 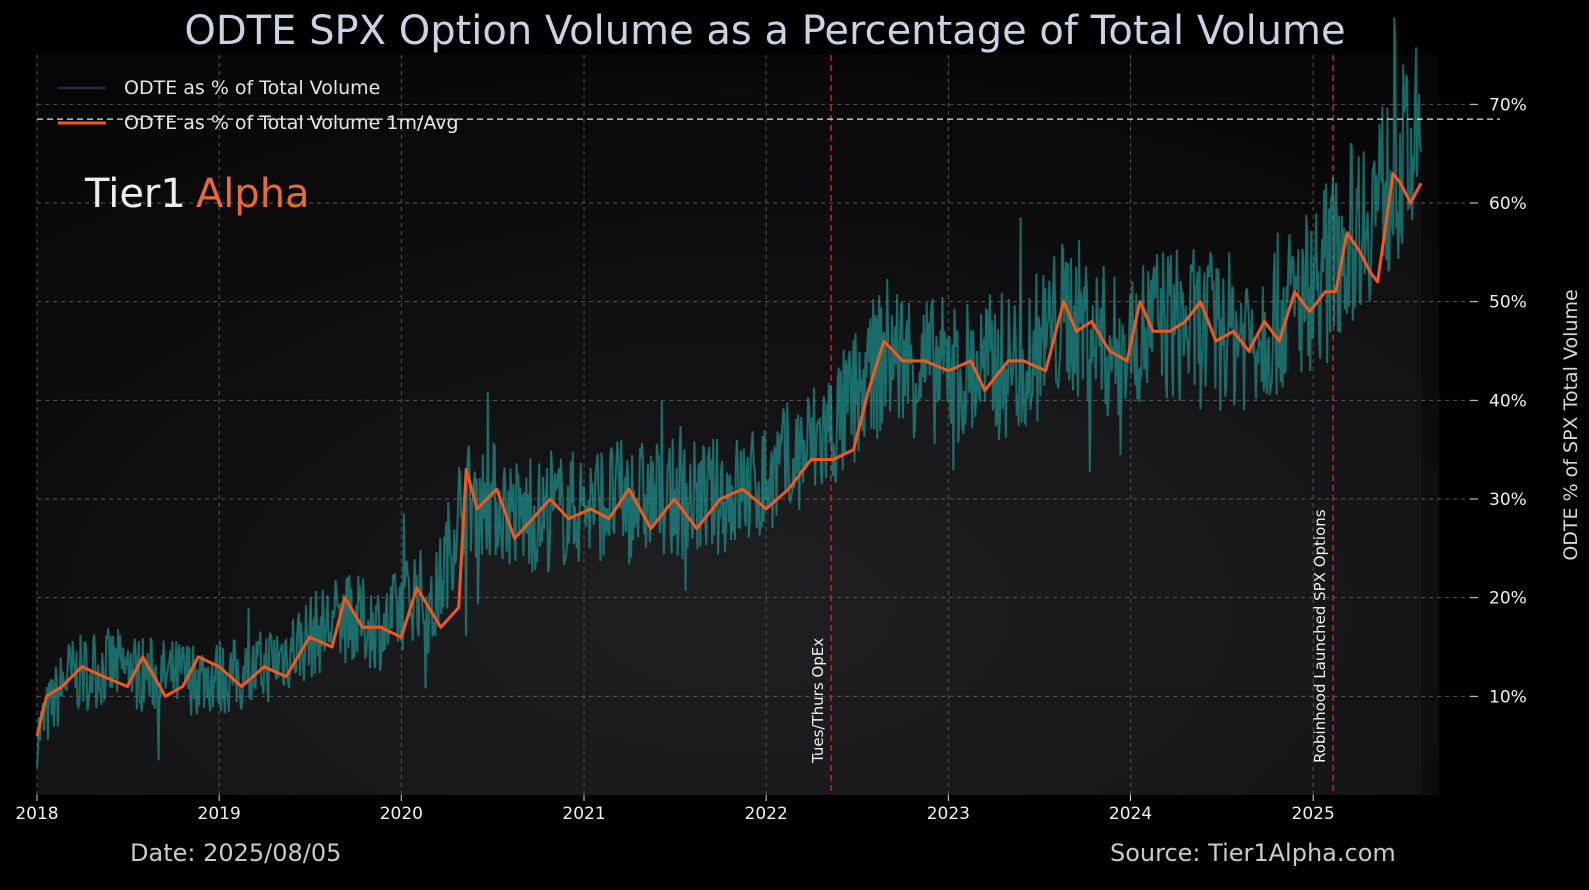 What do you see at coordinates (235, 853) in the screenshot?
I see `footer-date: Date: 2025/08/05` at bounding box center [235, 853].